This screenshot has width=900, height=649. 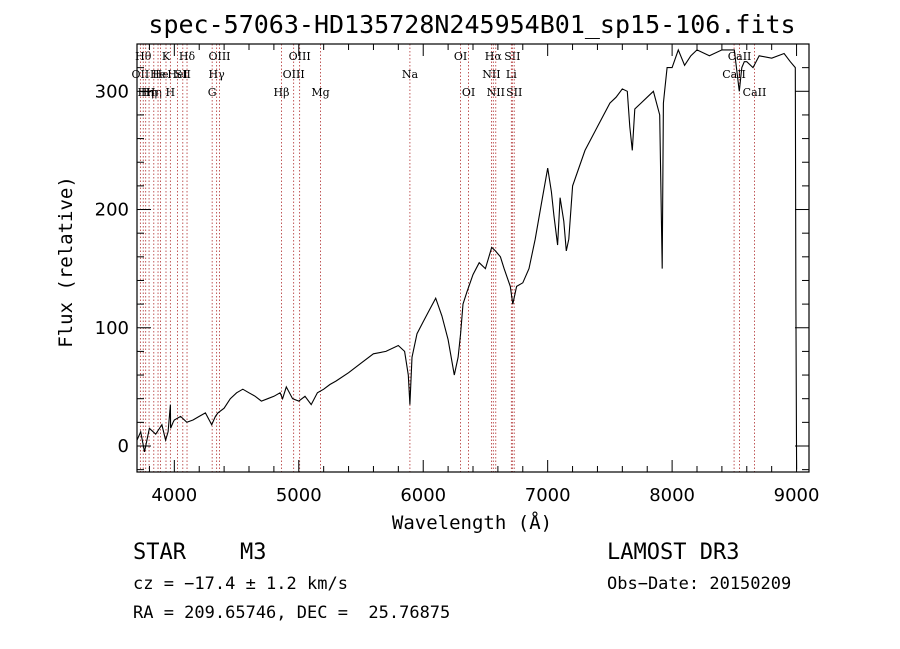 I want to click on line-label-3968: H, so click(x=171, y=92).